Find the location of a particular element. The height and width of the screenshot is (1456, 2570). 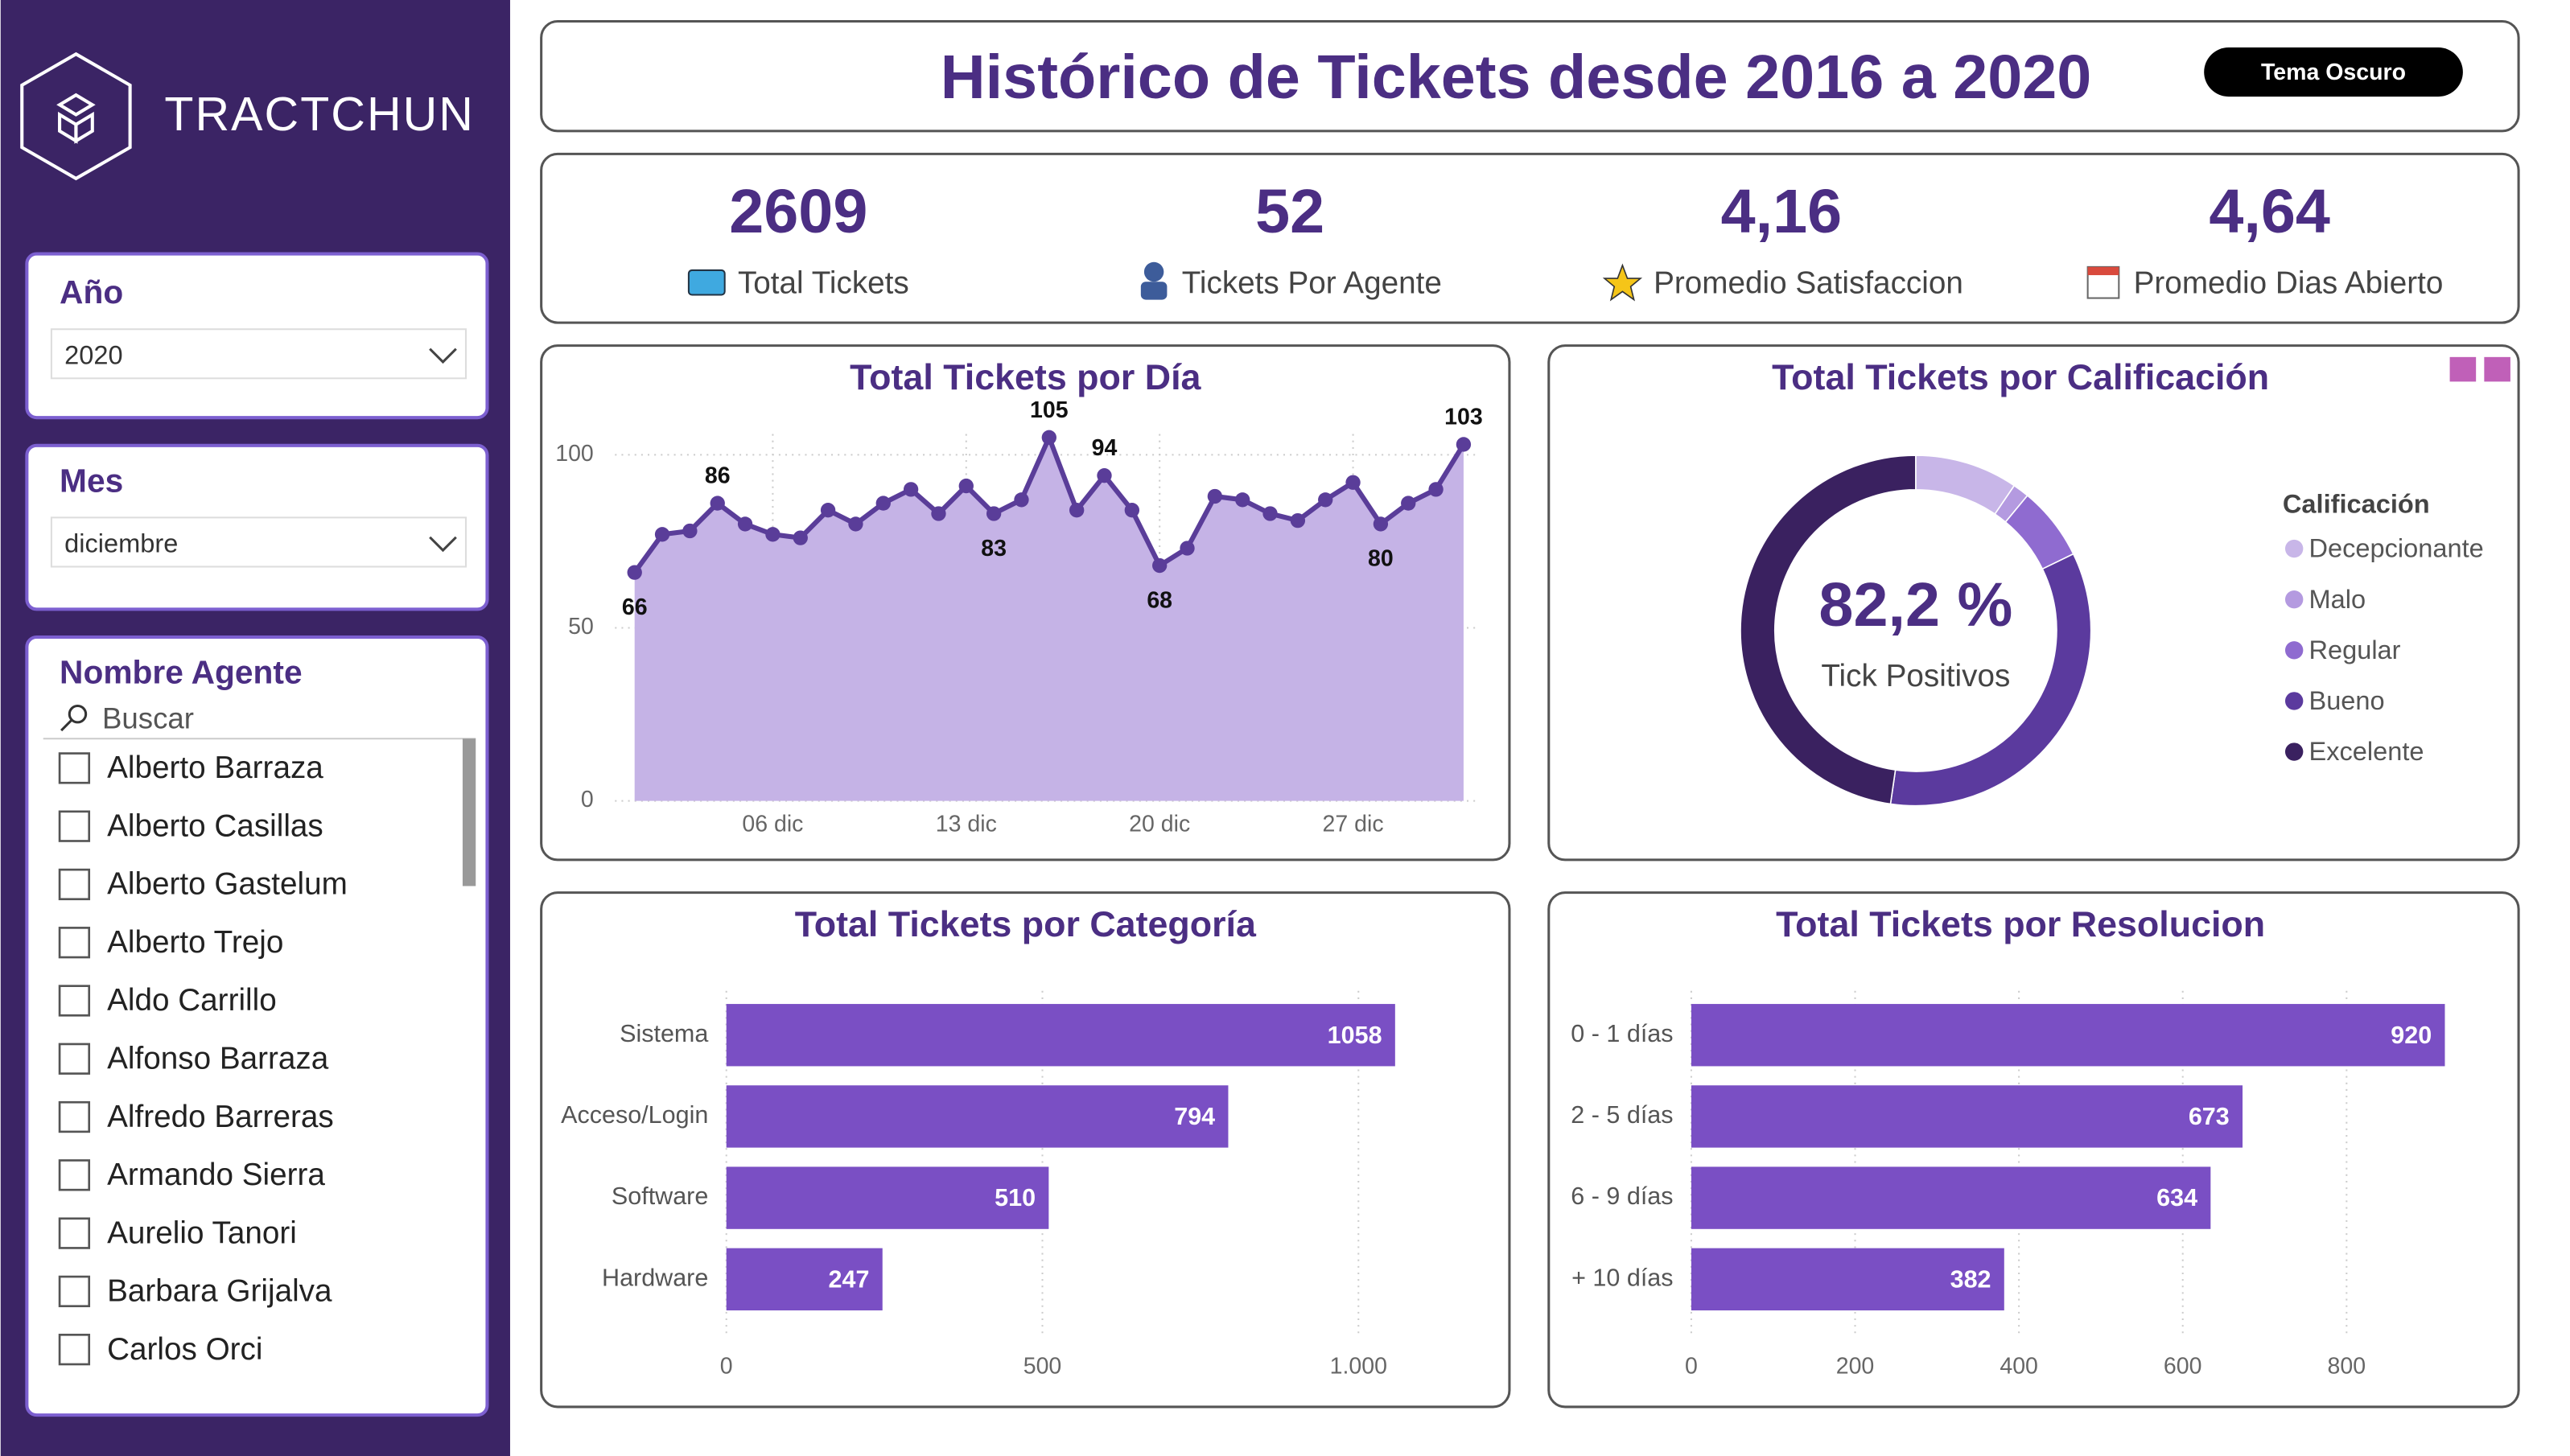

agent-name: Armando Sierra is located at coordinates (216, 1175).